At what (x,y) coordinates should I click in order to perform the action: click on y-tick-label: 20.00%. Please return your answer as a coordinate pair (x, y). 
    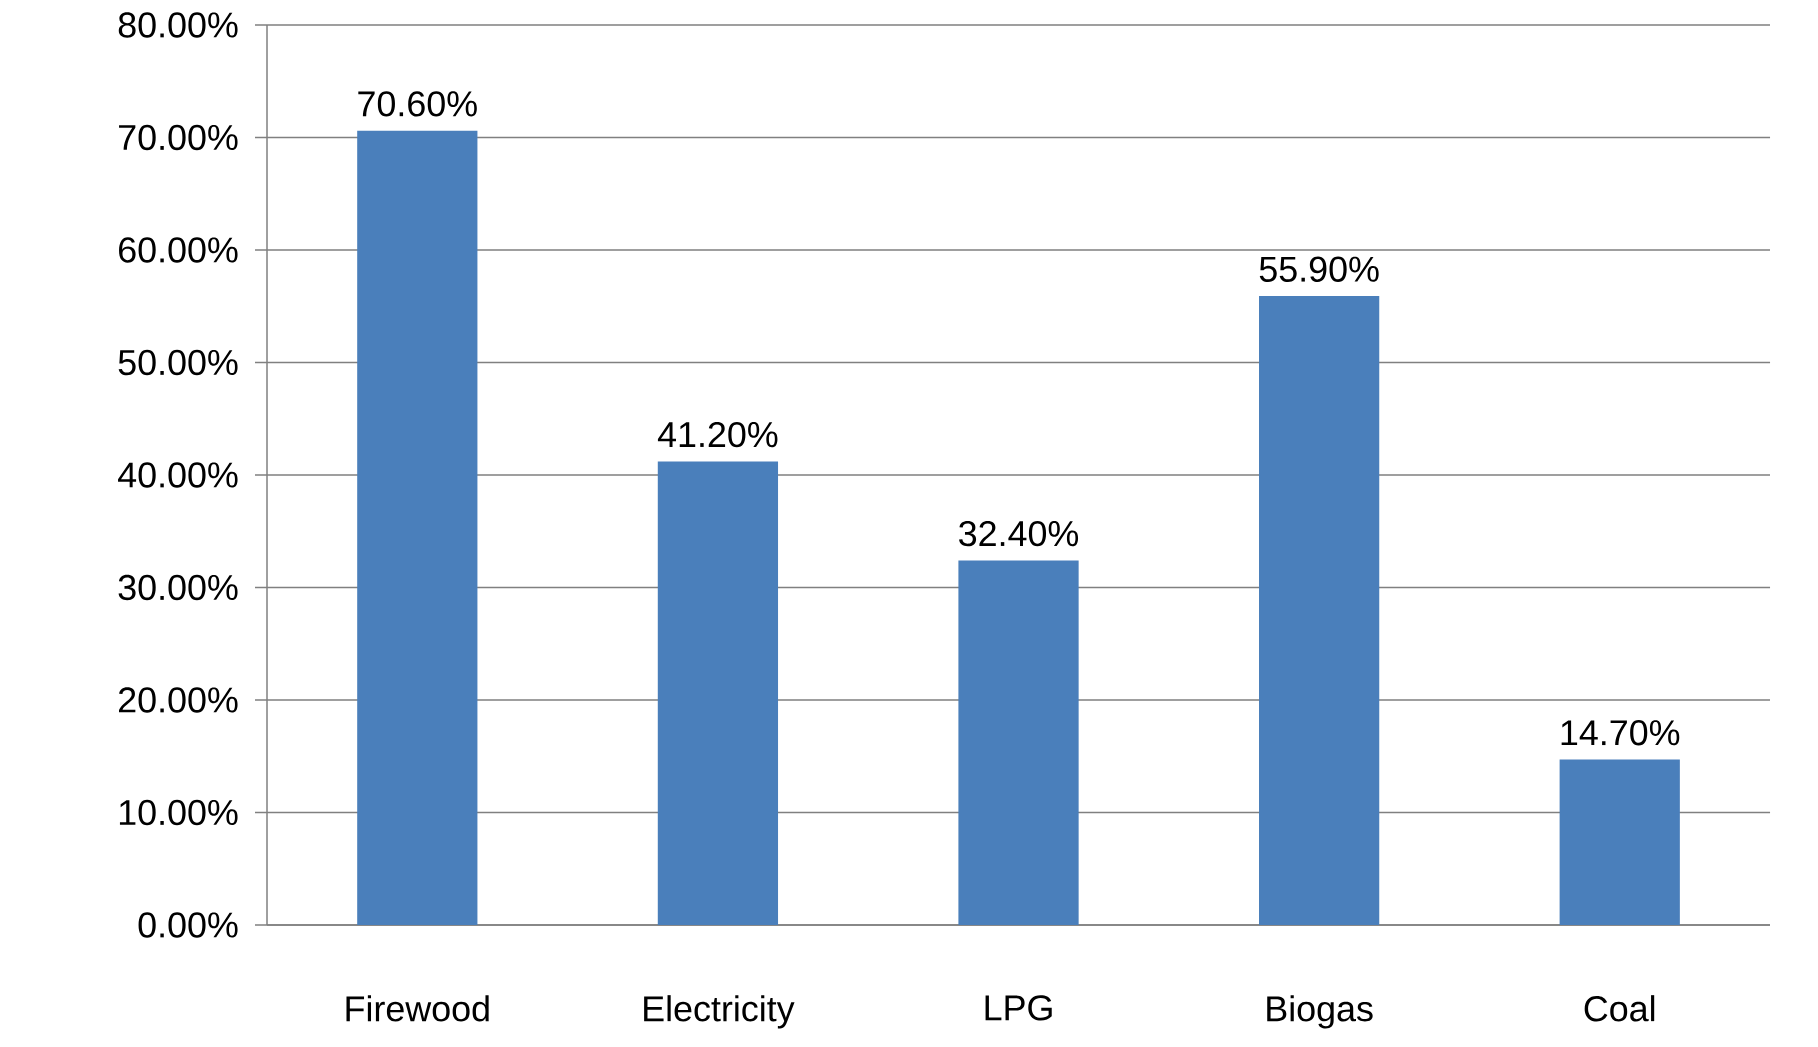
    Looking at the image, I should click on (178, 700).